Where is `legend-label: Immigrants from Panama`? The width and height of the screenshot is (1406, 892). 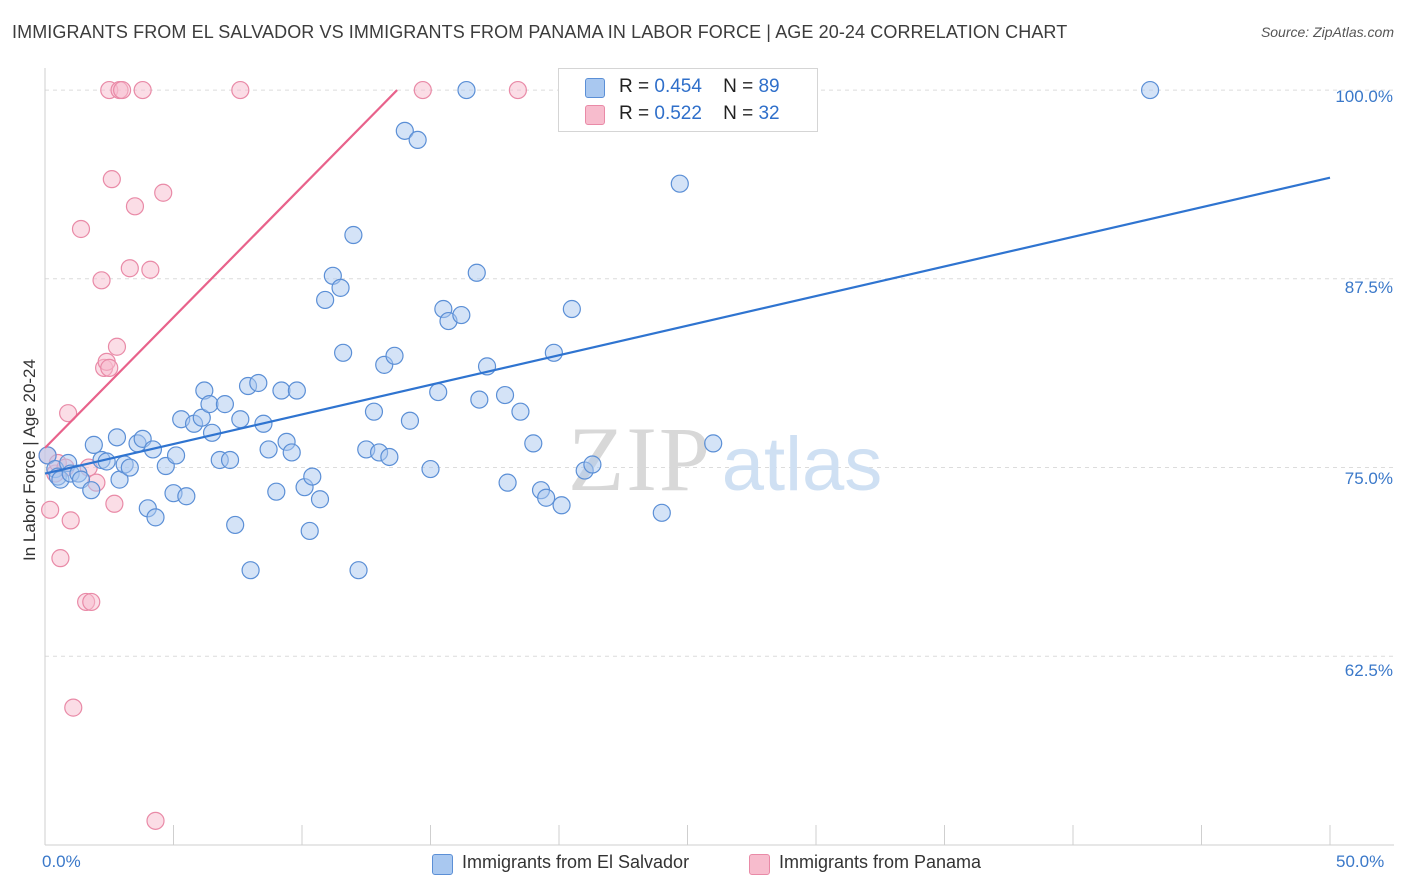 legend-label: Immigrants from Panama is located at coordinates (880, 862).